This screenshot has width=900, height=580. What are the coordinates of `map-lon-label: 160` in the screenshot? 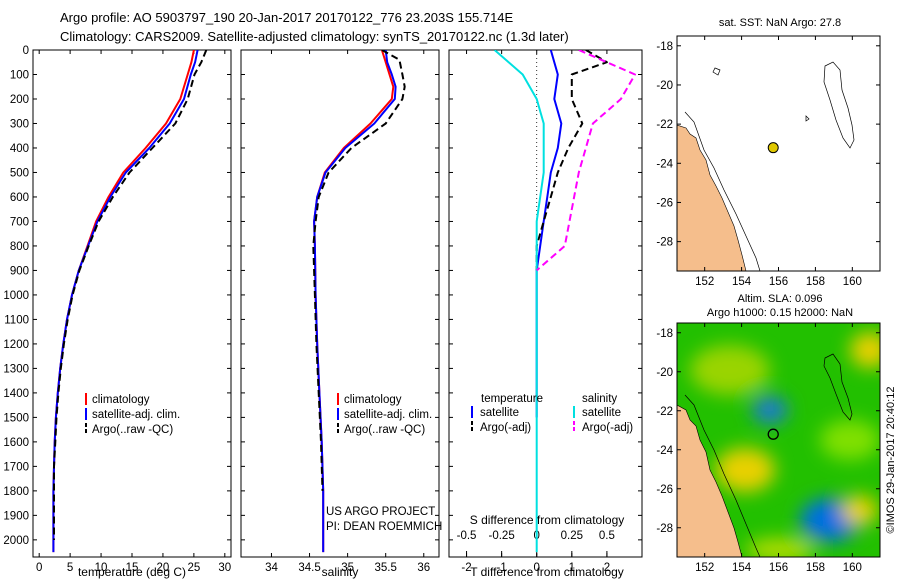 It's located at (852, 568).